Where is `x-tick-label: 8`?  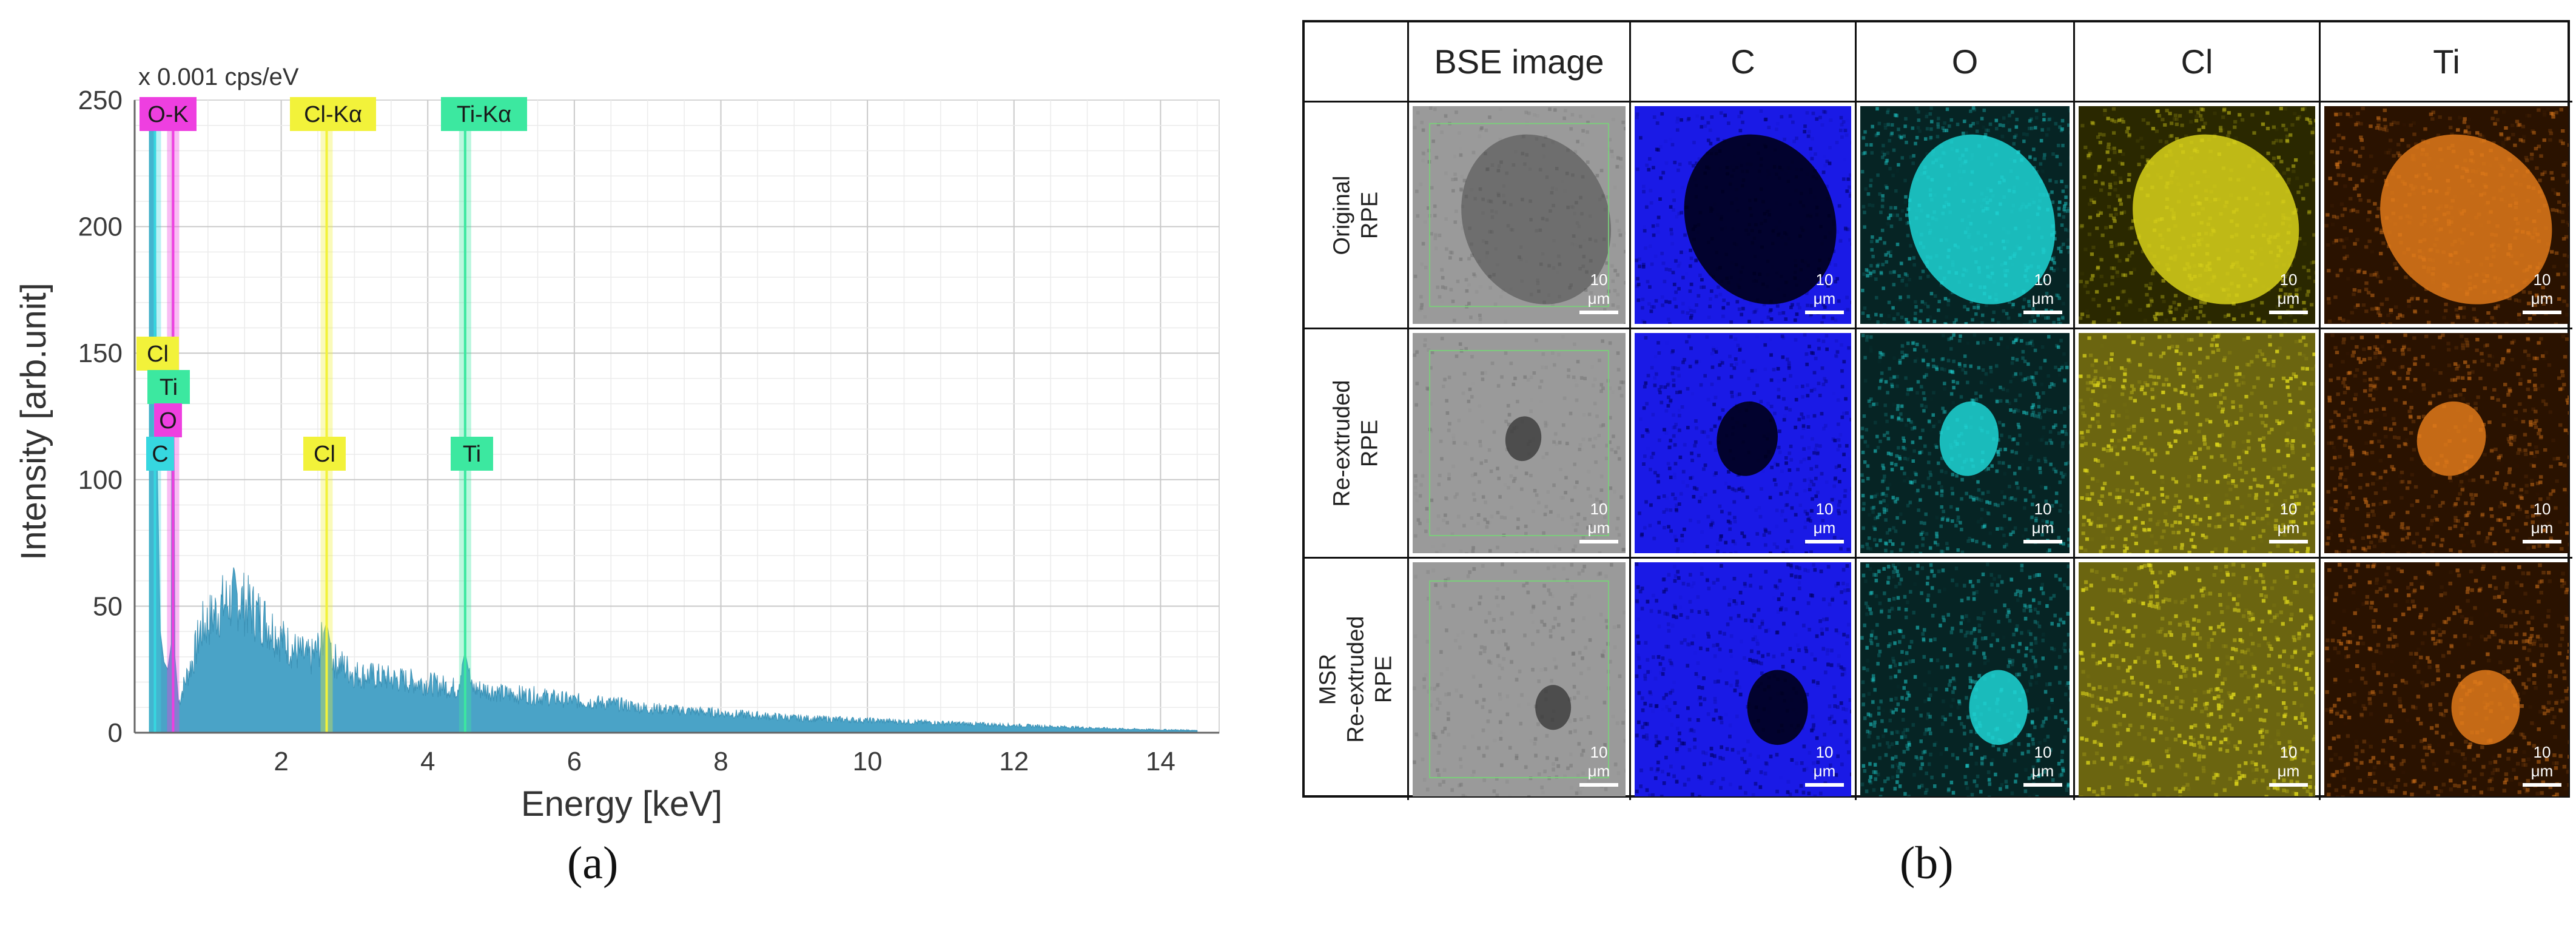 x-tick-label: 8 is located at coordinates (720, 762).